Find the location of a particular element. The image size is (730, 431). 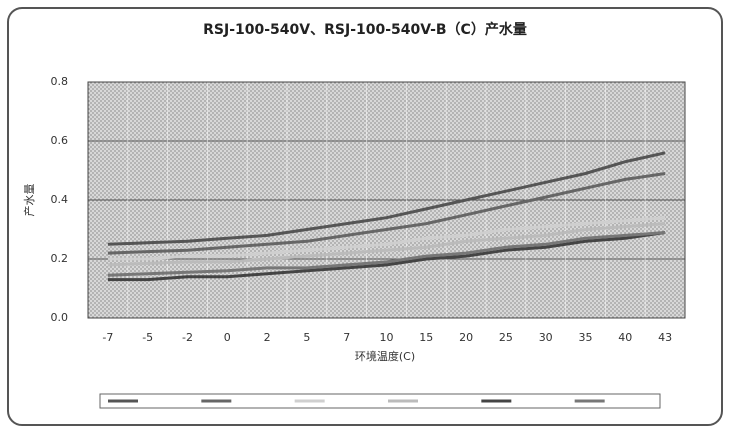

y-axis-label: 产水量 is located at coordinates (29, 200).